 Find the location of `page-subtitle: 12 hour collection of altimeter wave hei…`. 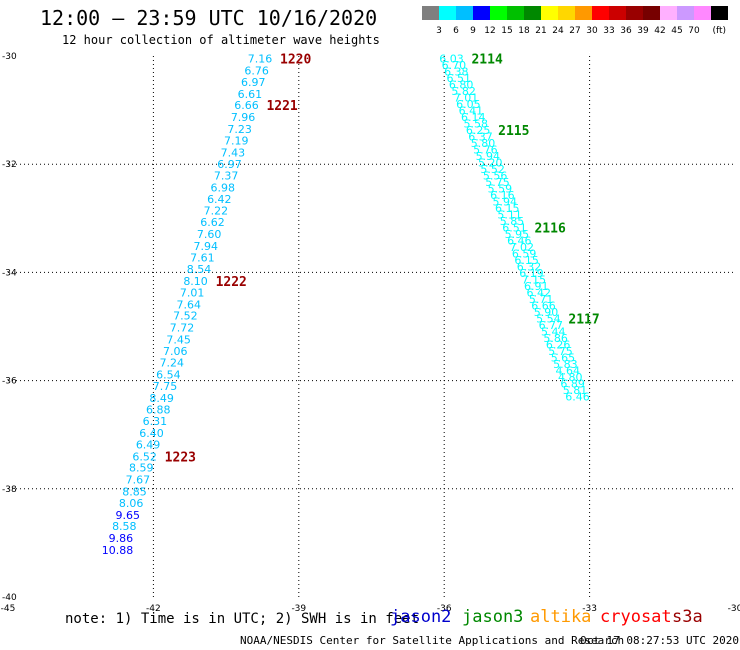

page-subtitle: 12 hour collection of altimeter wave hei… is located at coordinates (221, 40).